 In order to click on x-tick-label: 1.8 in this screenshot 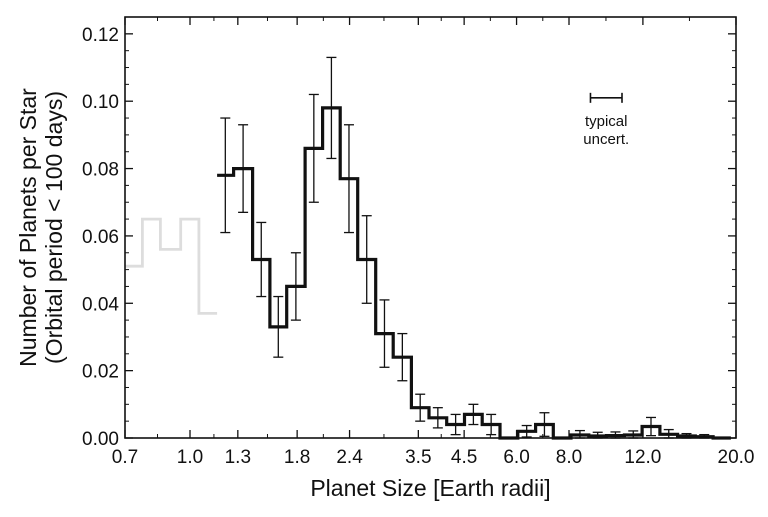, I will do `click(297, 457)`.